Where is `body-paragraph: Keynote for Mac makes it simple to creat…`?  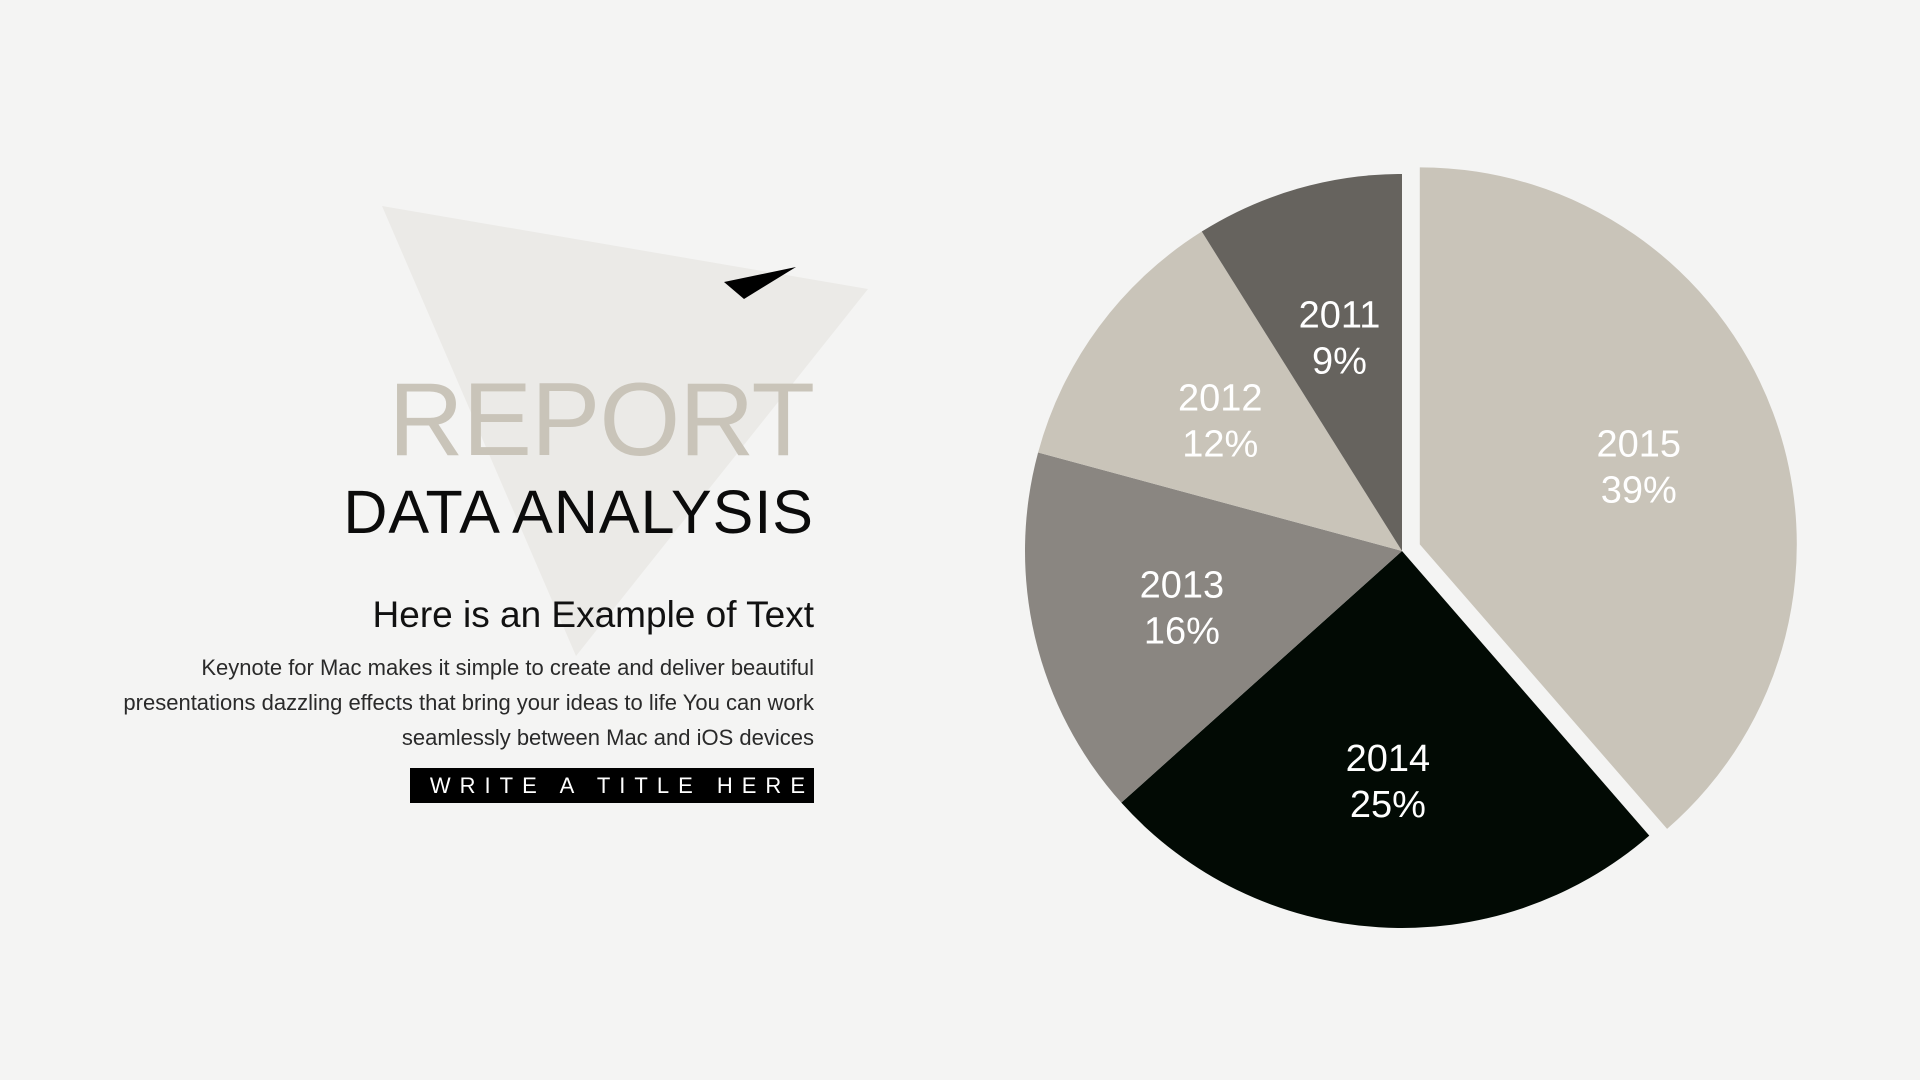
body-paragraph: Keynote for Mac makes it simple to creat… is located at coordinates (468, 702).